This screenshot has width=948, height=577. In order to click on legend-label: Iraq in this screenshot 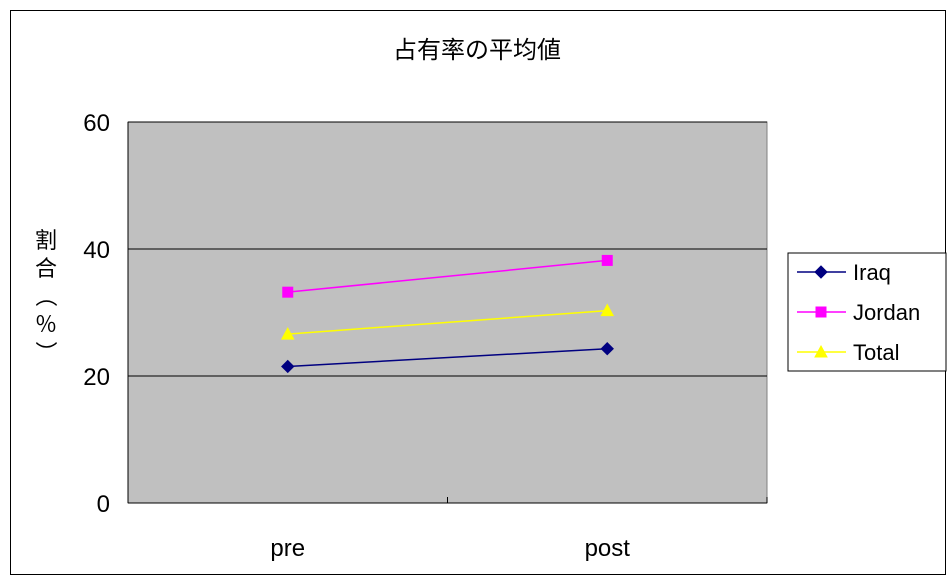, I will do `click(872, 272)`.